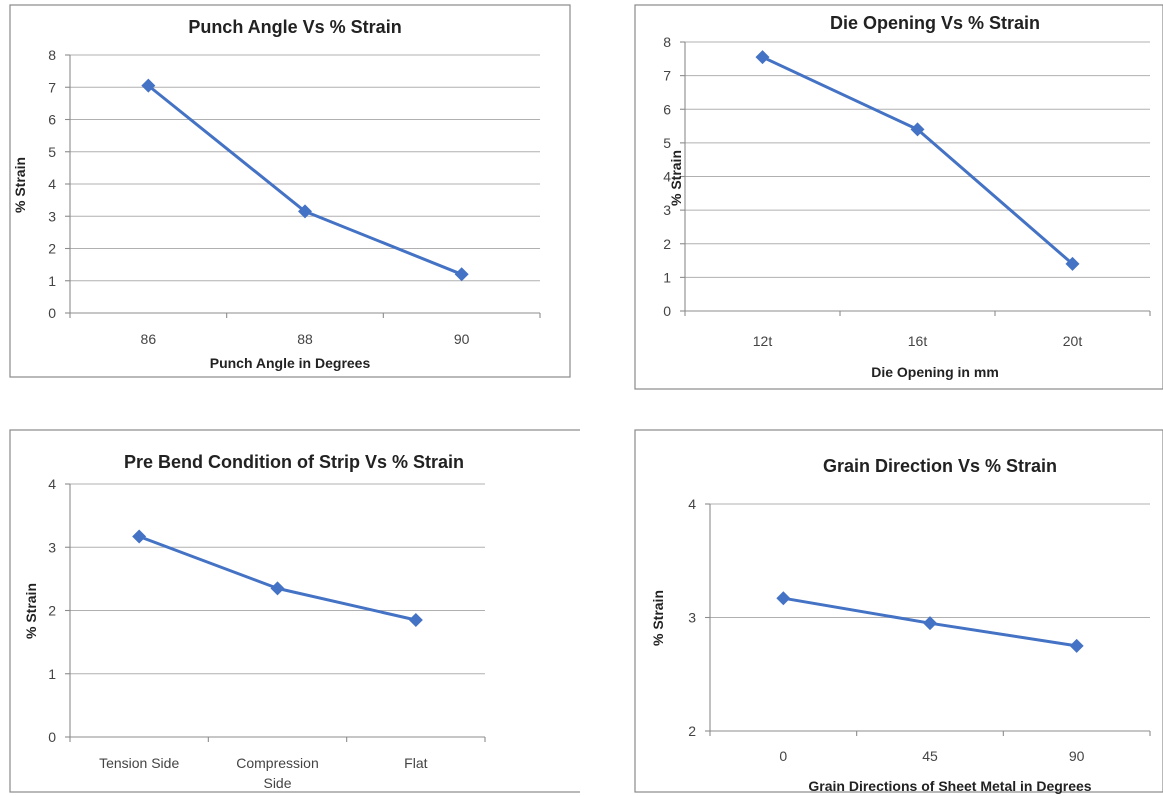 The width and height of the screenshot is (1163, 796). Describe the element at coordinates (918, 341) in the screenshot. I see `x-tick-label: 16t` at that location.